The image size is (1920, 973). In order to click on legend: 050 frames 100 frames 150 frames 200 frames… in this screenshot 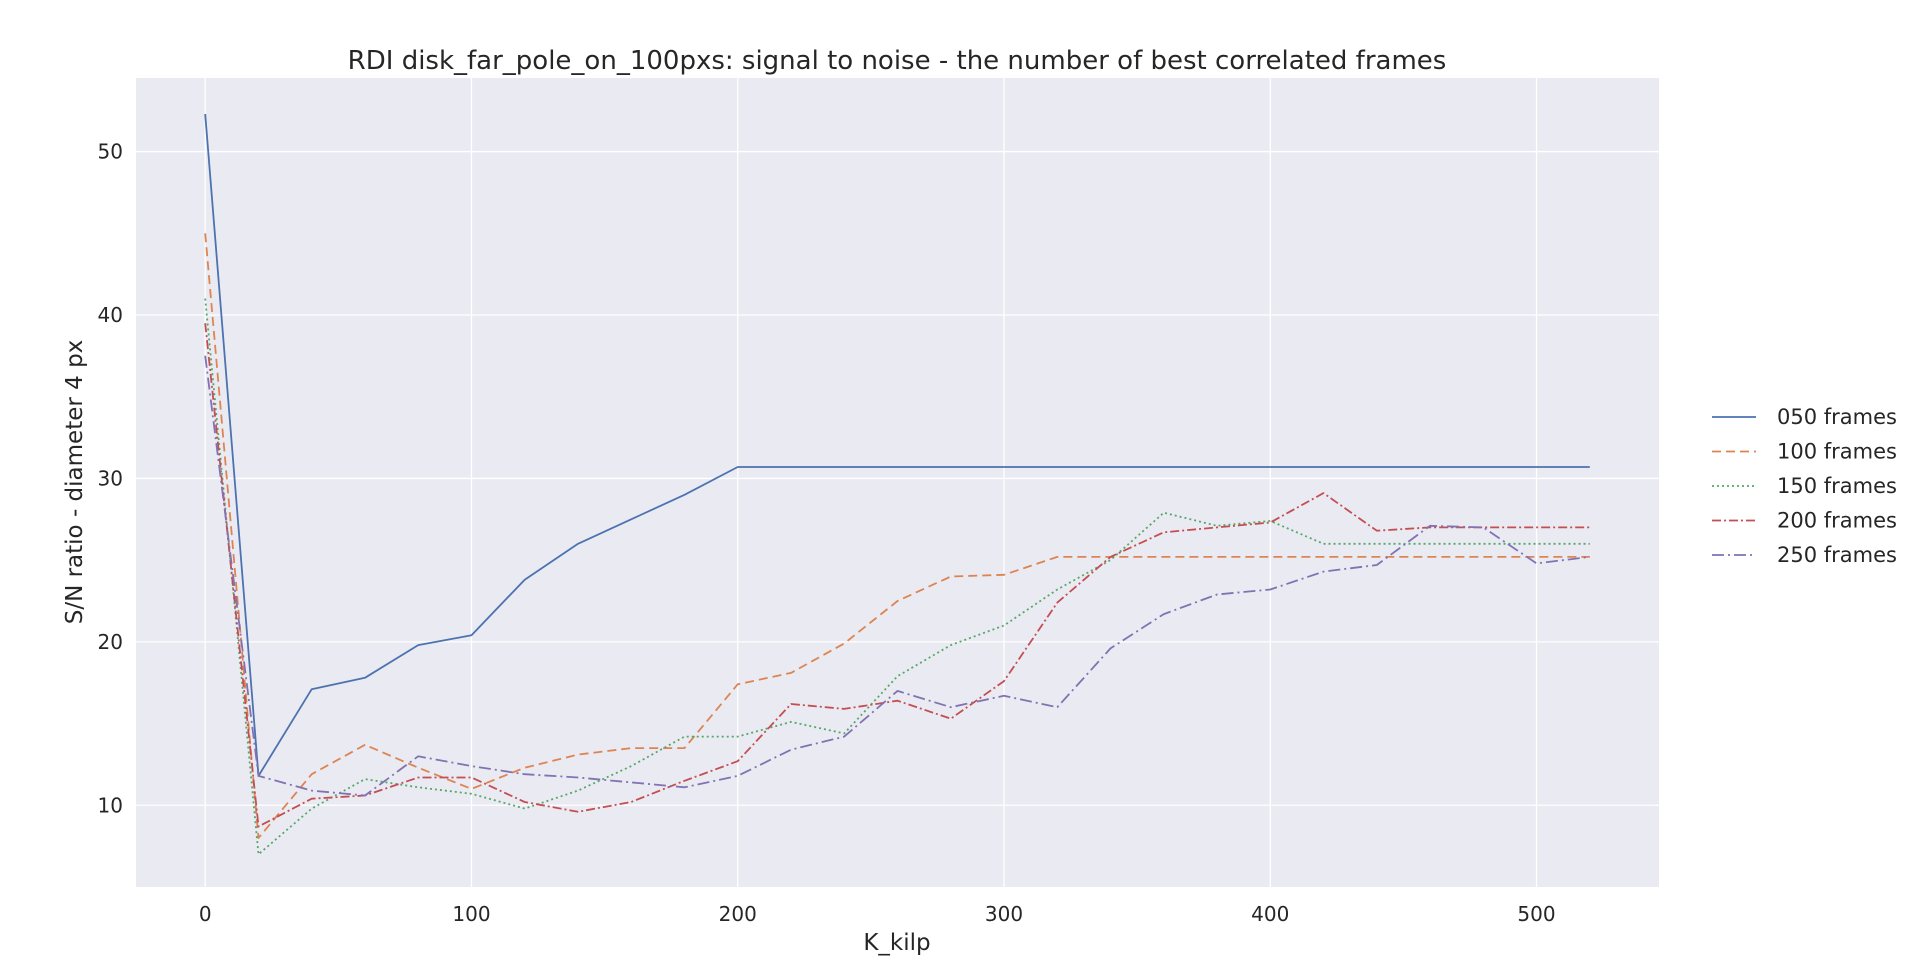, I will do `click(1804, 486)`.